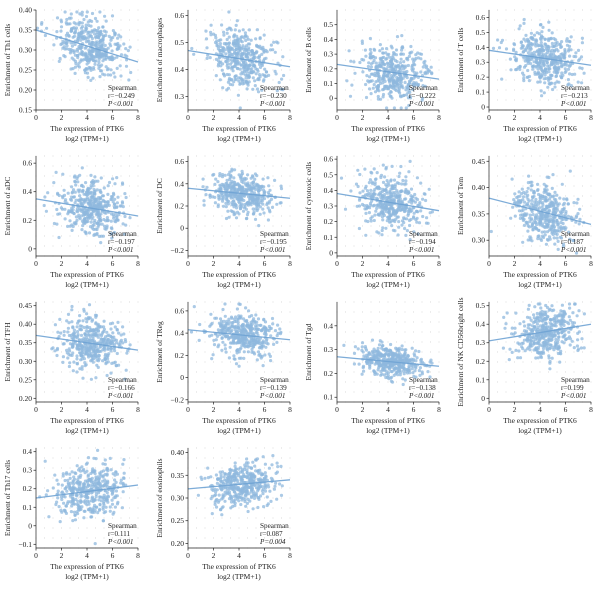 This screenshot has width=600, height=592. What do you see at coordinates (122, 88) in the screenshot?
I see `stats-method: Spearman` at bounding box center [122, 88].